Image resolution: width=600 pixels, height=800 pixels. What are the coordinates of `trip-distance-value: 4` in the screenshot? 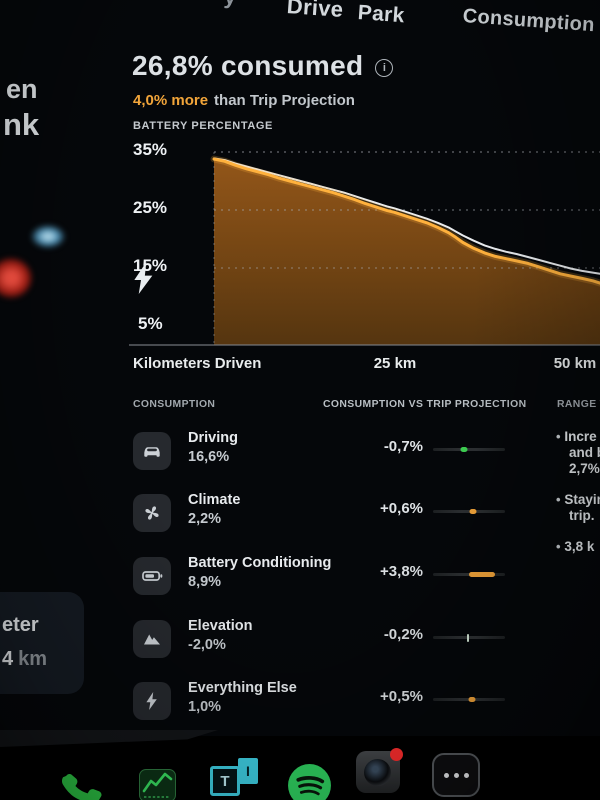 It's located at (8, 659).